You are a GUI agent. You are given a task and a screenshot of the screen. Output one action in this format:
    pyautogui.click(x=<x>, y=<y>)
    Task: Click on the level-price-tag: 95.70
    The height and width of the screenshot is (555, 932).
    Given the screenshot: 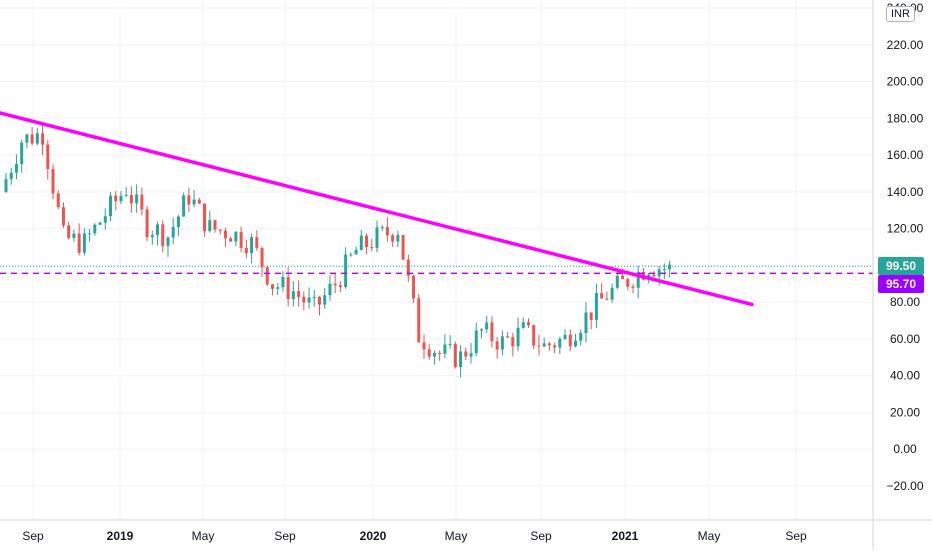 What is the action you would take?
    pyautogui.click(x=900, y=284)
    